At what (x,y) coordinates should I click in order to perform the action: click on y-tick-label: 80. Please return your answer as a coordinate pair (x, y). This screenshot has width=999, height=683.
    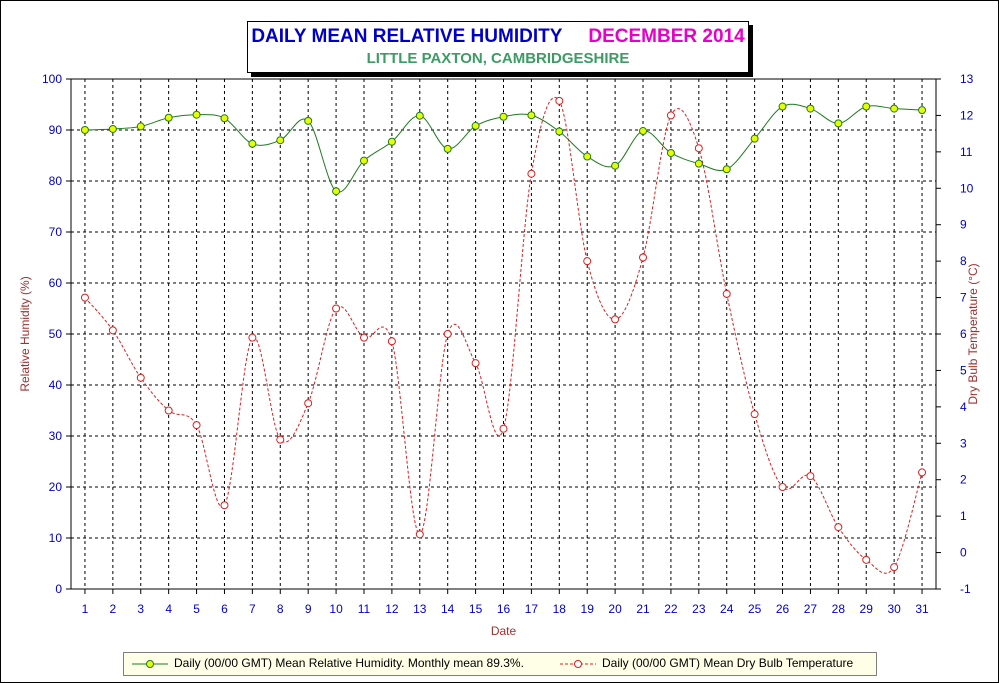
    Looking at the image, I should click on (56, 181).